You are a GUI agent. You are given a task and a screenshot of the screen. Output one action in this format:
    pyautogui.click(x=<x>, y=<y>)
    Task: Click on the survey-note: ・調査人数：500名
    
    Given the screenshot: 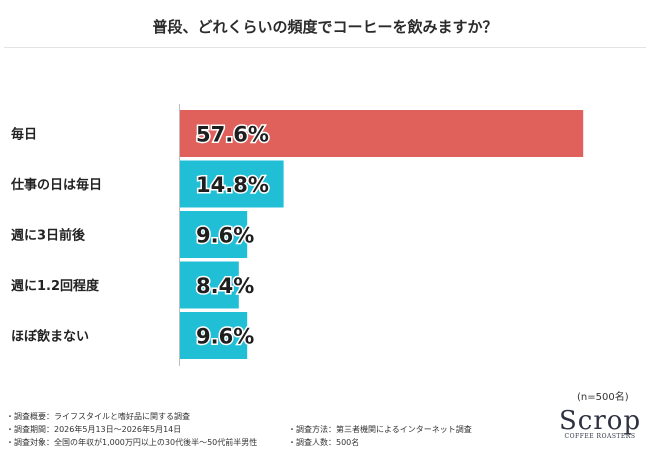 What is the action you would take?
    pyautogui.click(x=324, y=442)
    